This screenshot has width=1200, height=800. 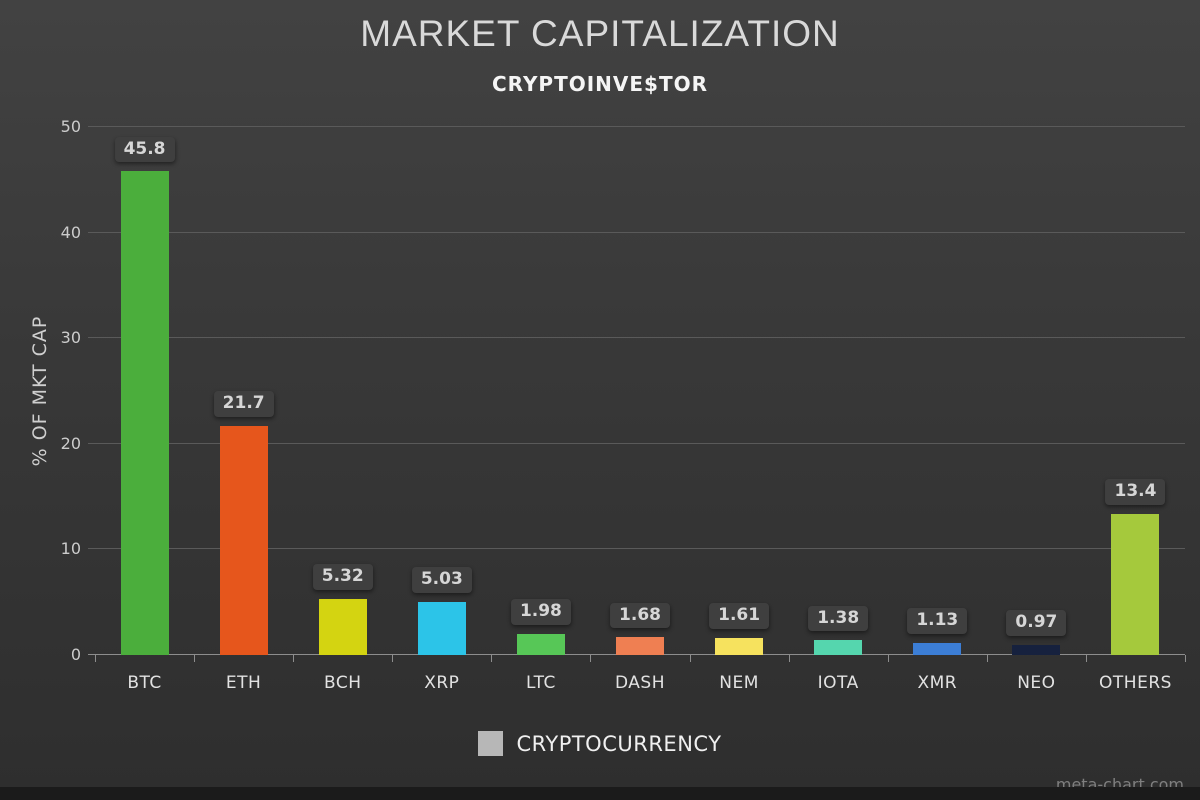 I want to click on bar-slot-xmr: 1.13, so click(x=937, y=391).